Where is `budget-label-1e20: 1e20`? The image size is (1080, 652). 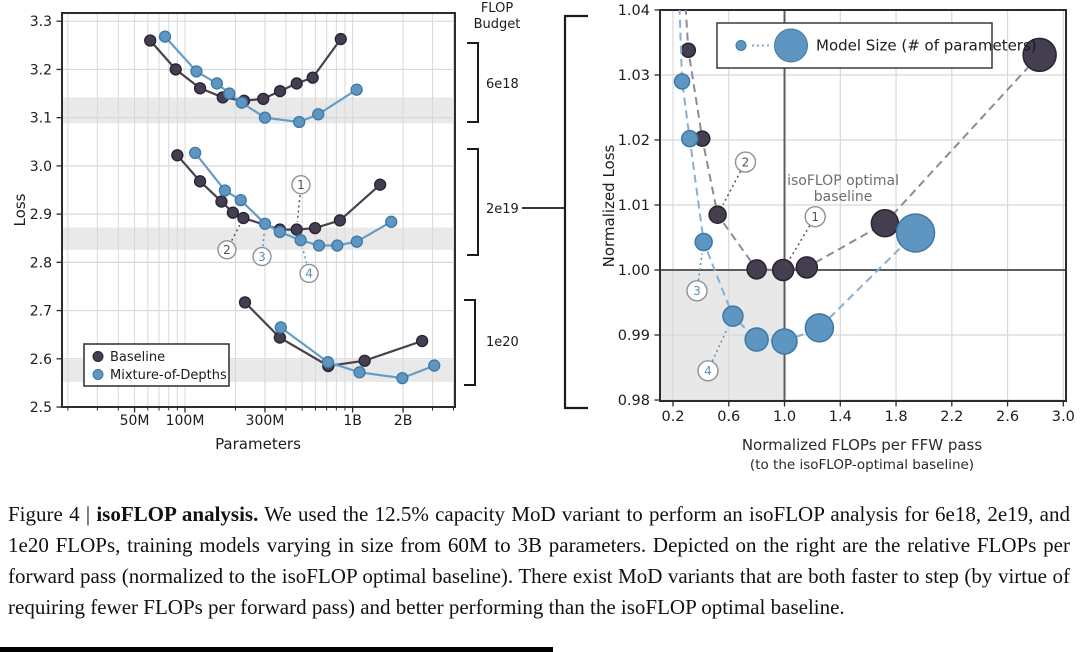
budget-label-1e20: 1e20 is located at coordinates (502, 342).